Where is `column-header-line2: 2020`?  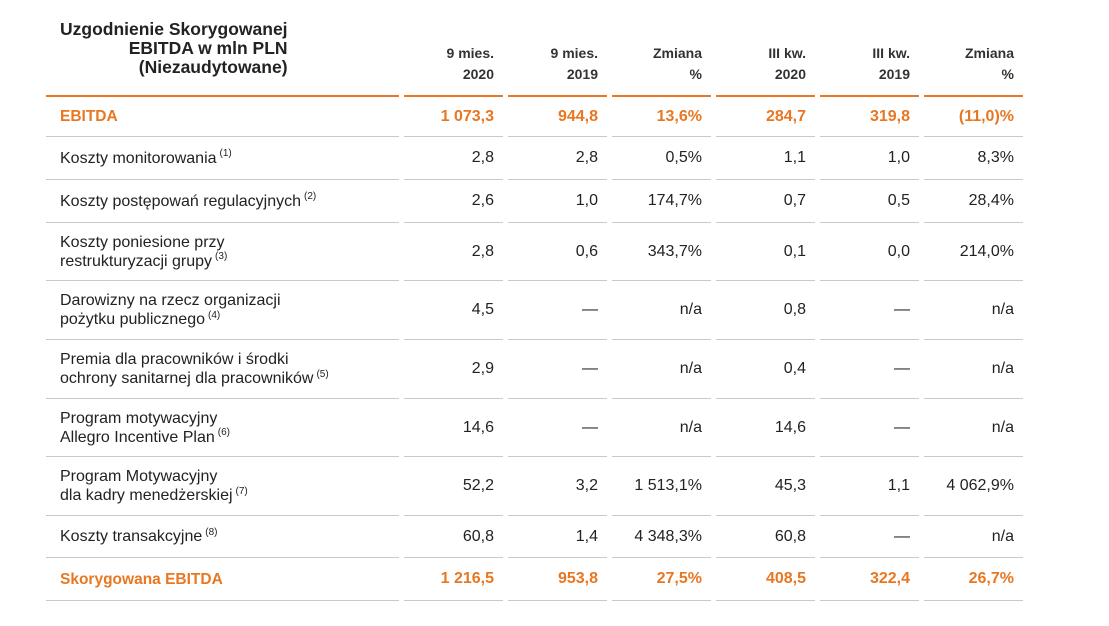 column-header-line2: 2020 is located at coordinates (478, 74).